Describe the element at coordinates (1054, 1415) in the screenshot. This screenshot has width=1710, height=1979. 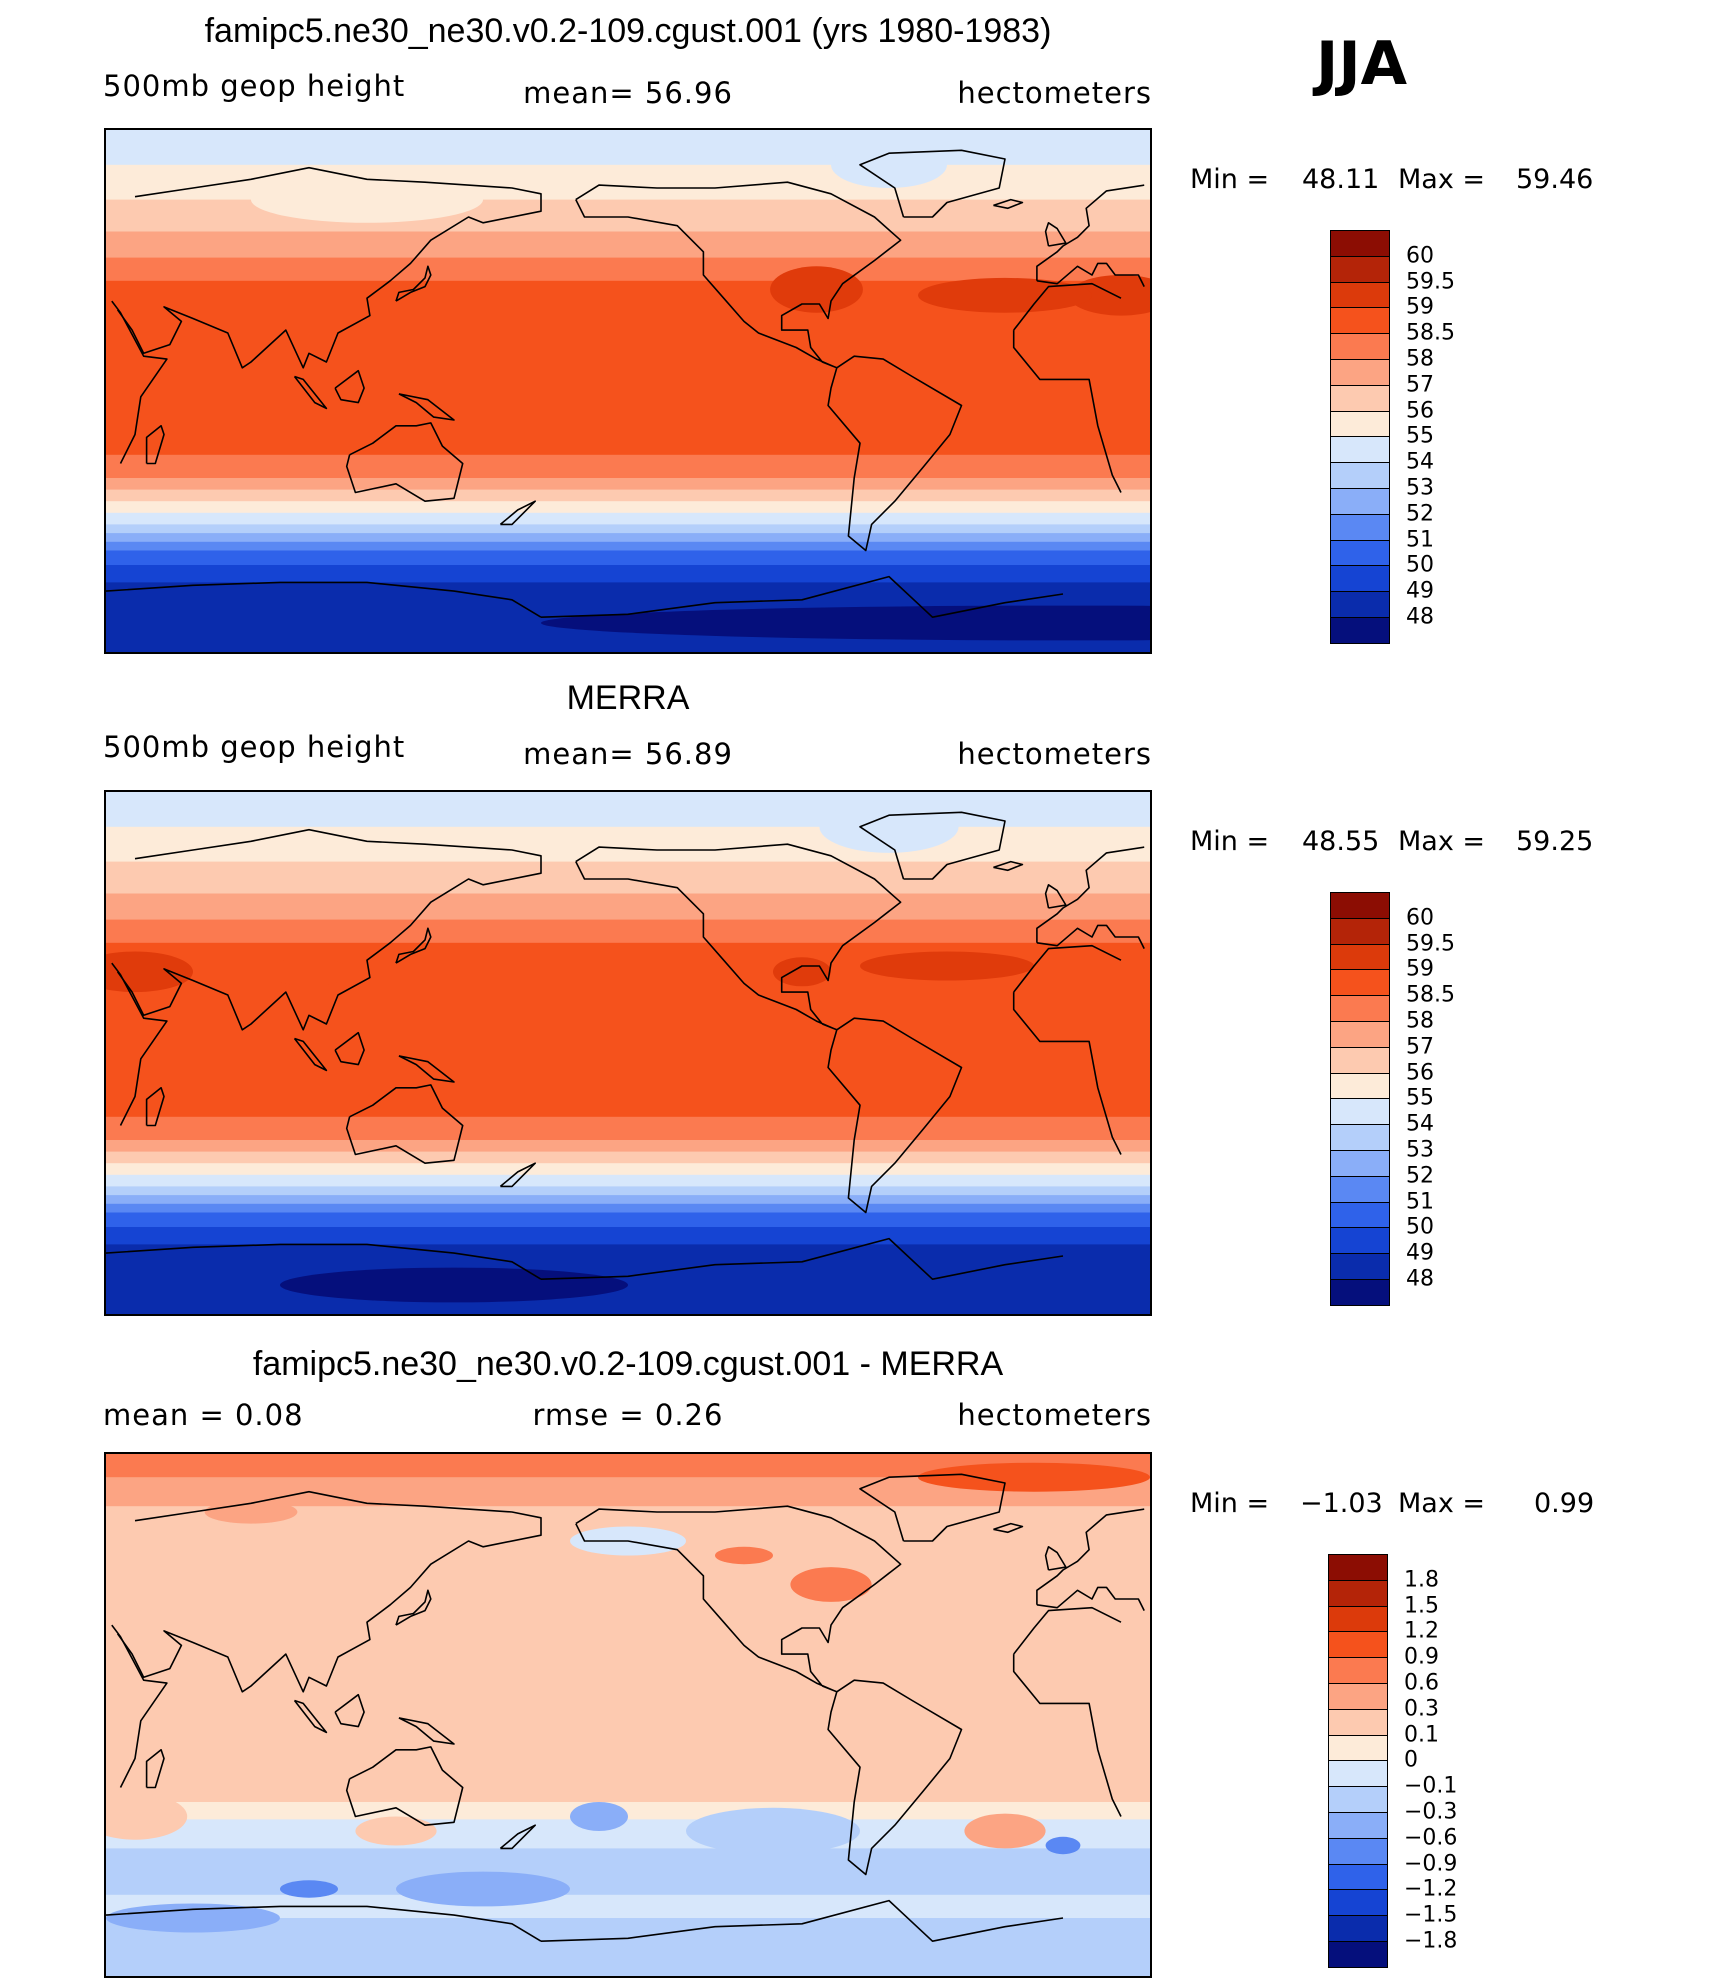
I see `panel-3-units-label: hectometers` at that location.